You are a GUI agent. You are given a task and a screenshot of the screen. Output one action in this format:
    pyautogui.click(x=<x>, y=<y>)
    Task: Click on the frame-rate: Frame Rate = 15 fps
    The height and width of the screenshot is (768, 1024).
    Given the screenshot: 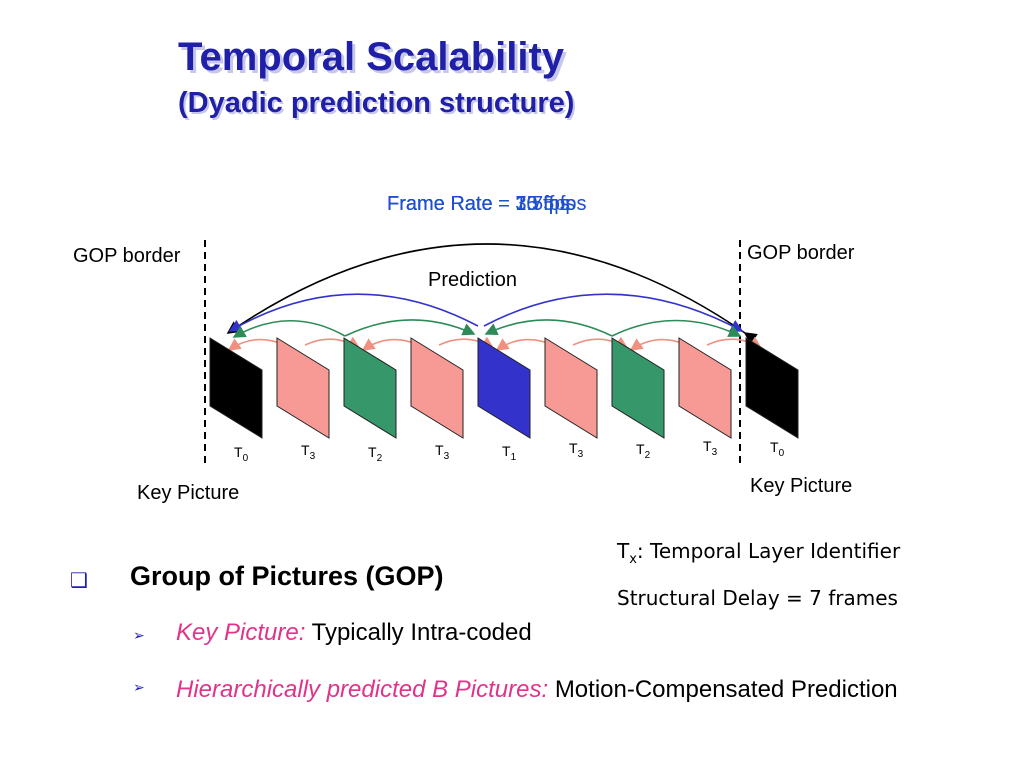 What is the action you would take?
    pyautogui.click(x=478, y=204)
    